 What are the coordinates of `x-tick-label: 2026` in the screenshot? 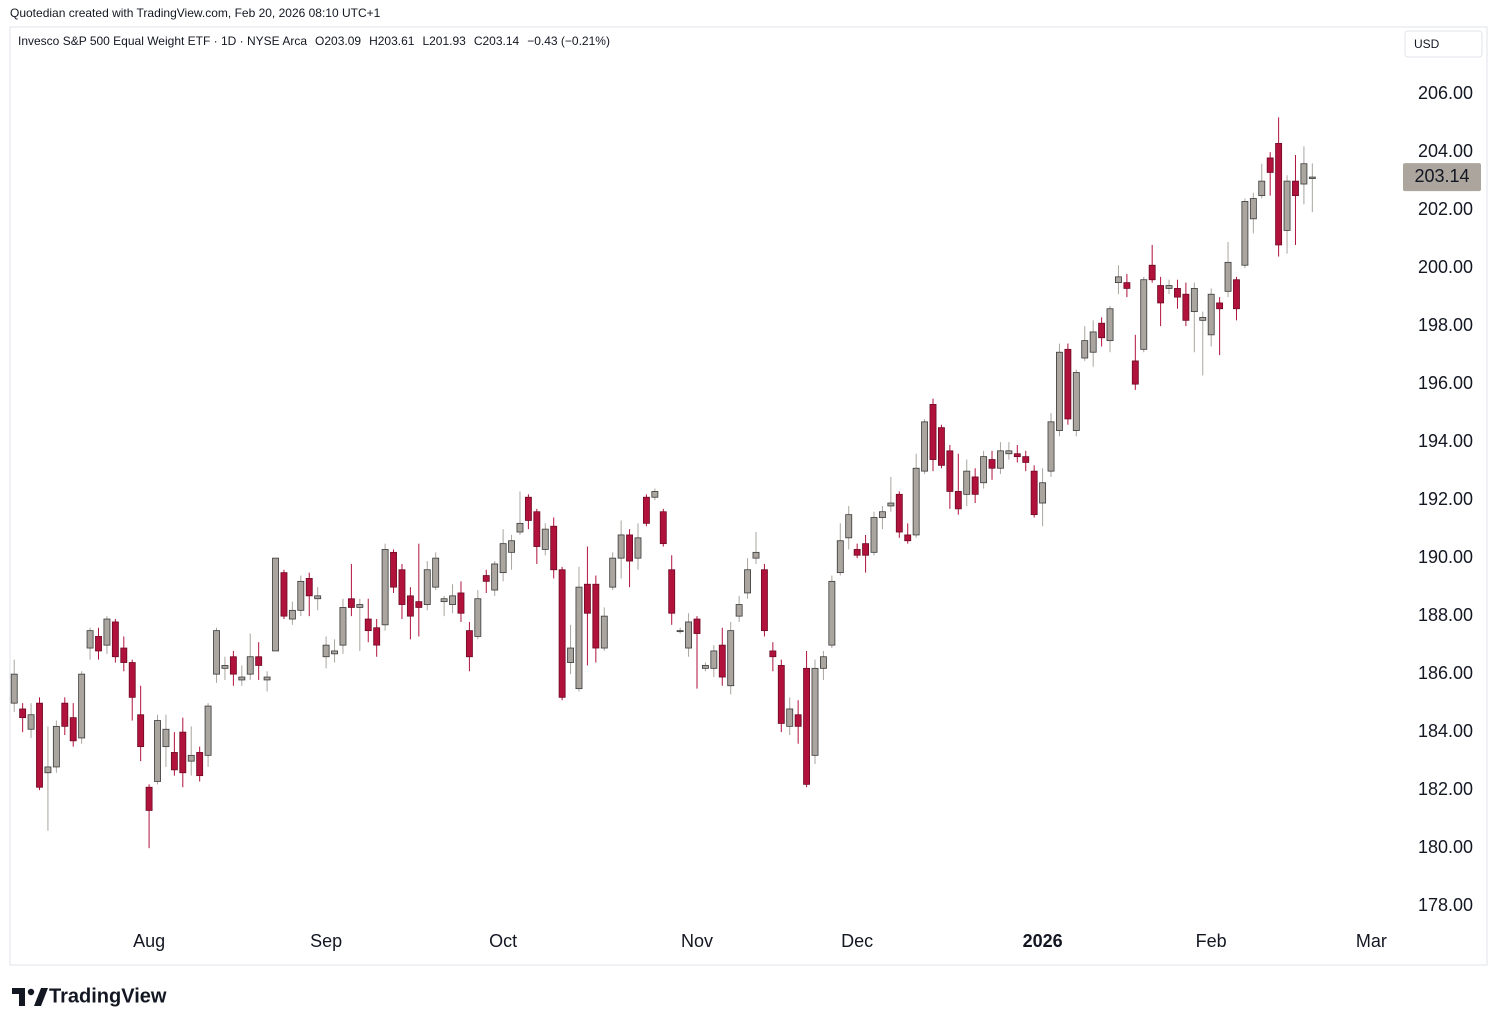 It's located at (1043, 941).